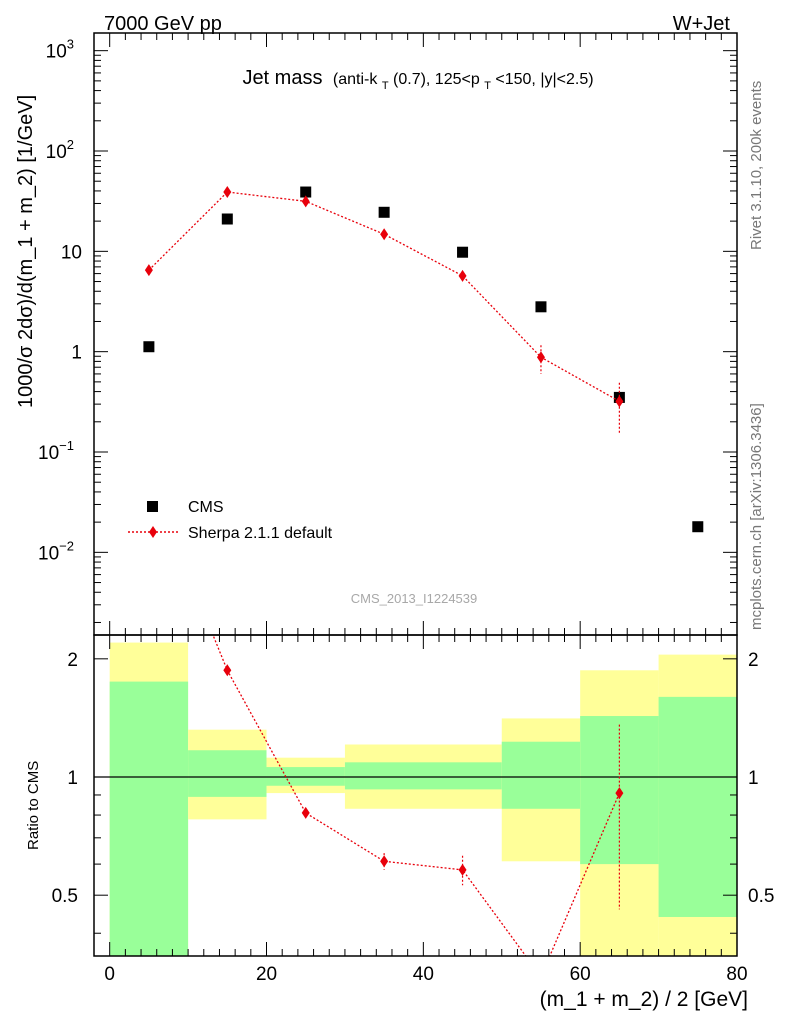 This screenshot has width=786, height=1024. Describe the element at coordinates (163, 24) in the screenshot. I see `energy-label: 7000 GeV pp` at that location.